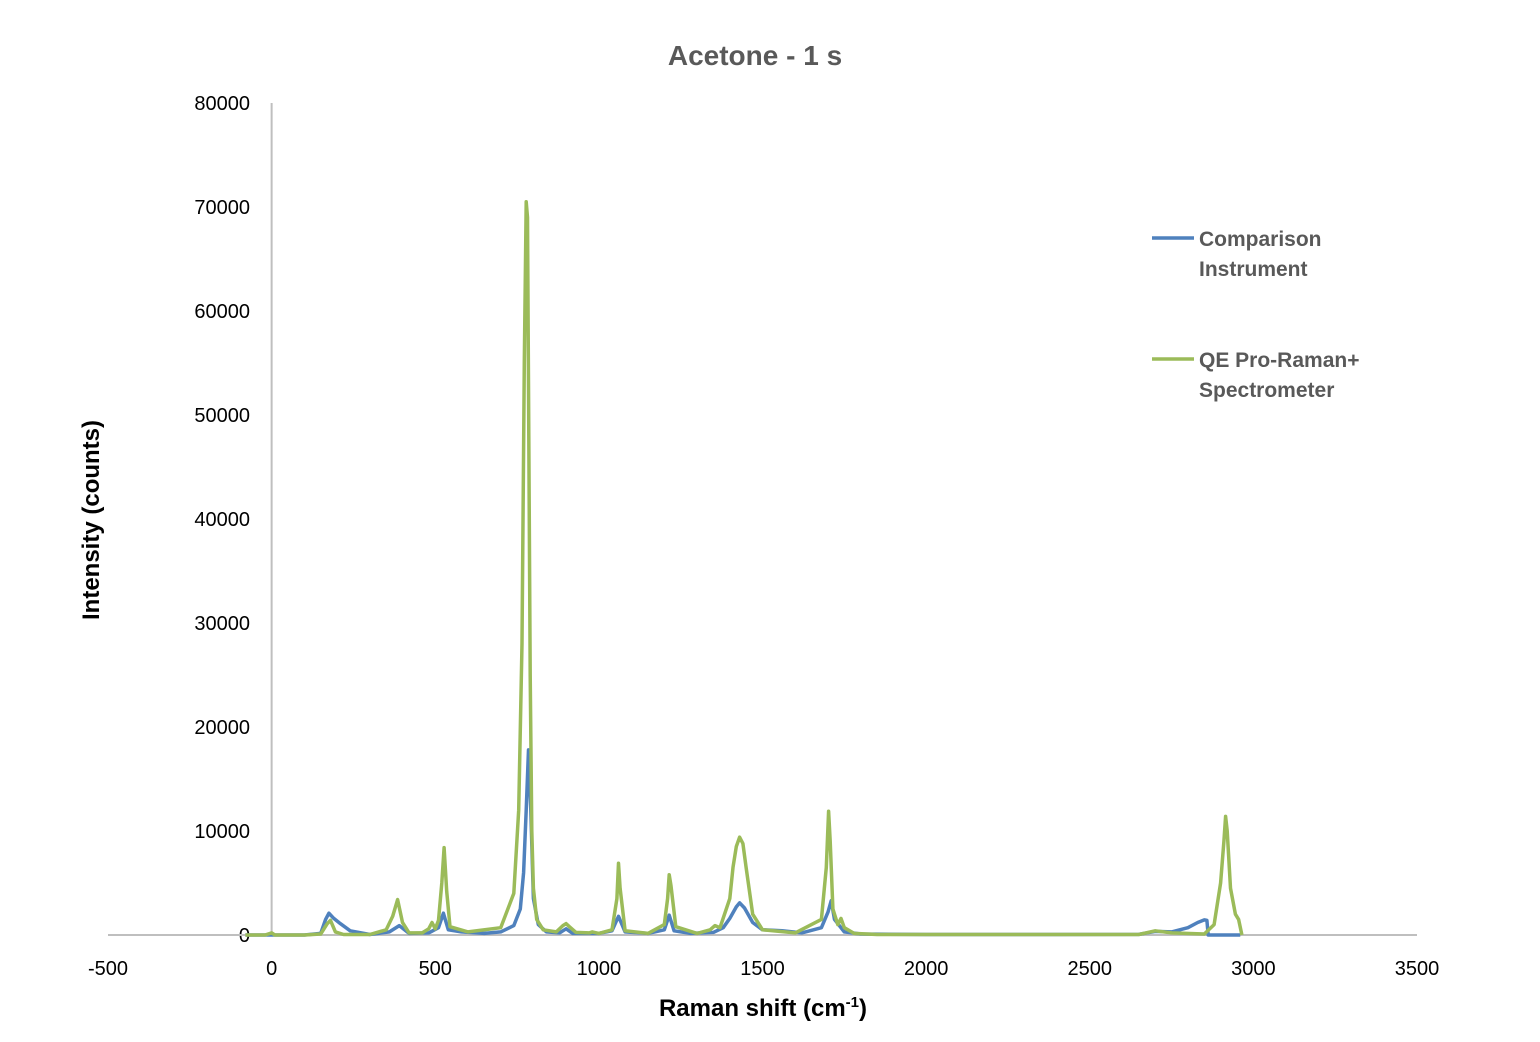  I want to click on legend-label-2: QE Pro-Raman+, so click(1279, 360).